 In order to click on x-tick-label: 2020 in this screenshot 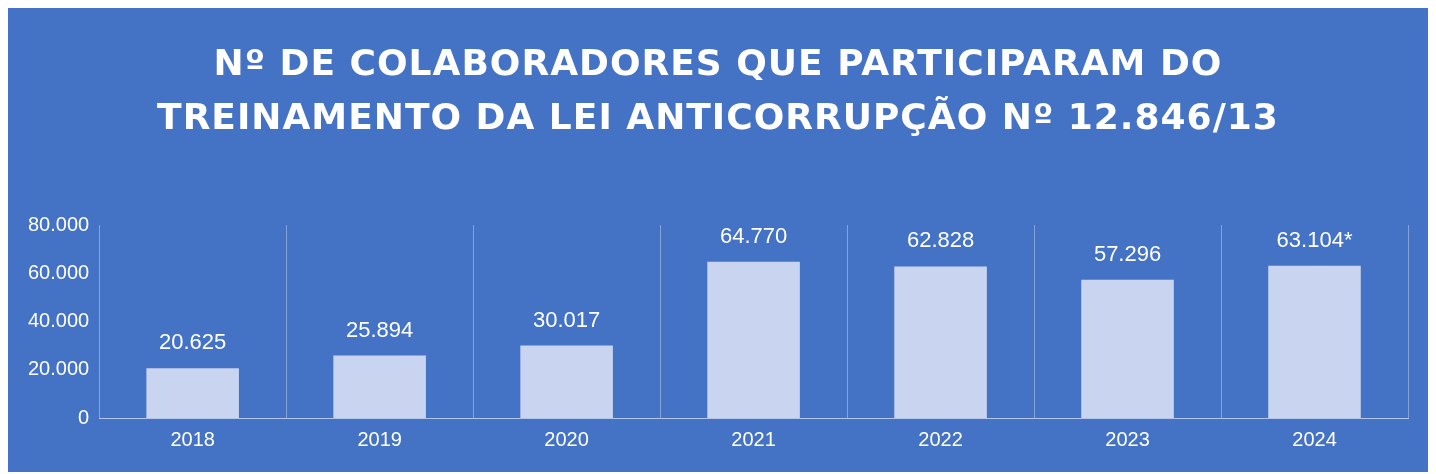, I will do `click(566, 438)`.